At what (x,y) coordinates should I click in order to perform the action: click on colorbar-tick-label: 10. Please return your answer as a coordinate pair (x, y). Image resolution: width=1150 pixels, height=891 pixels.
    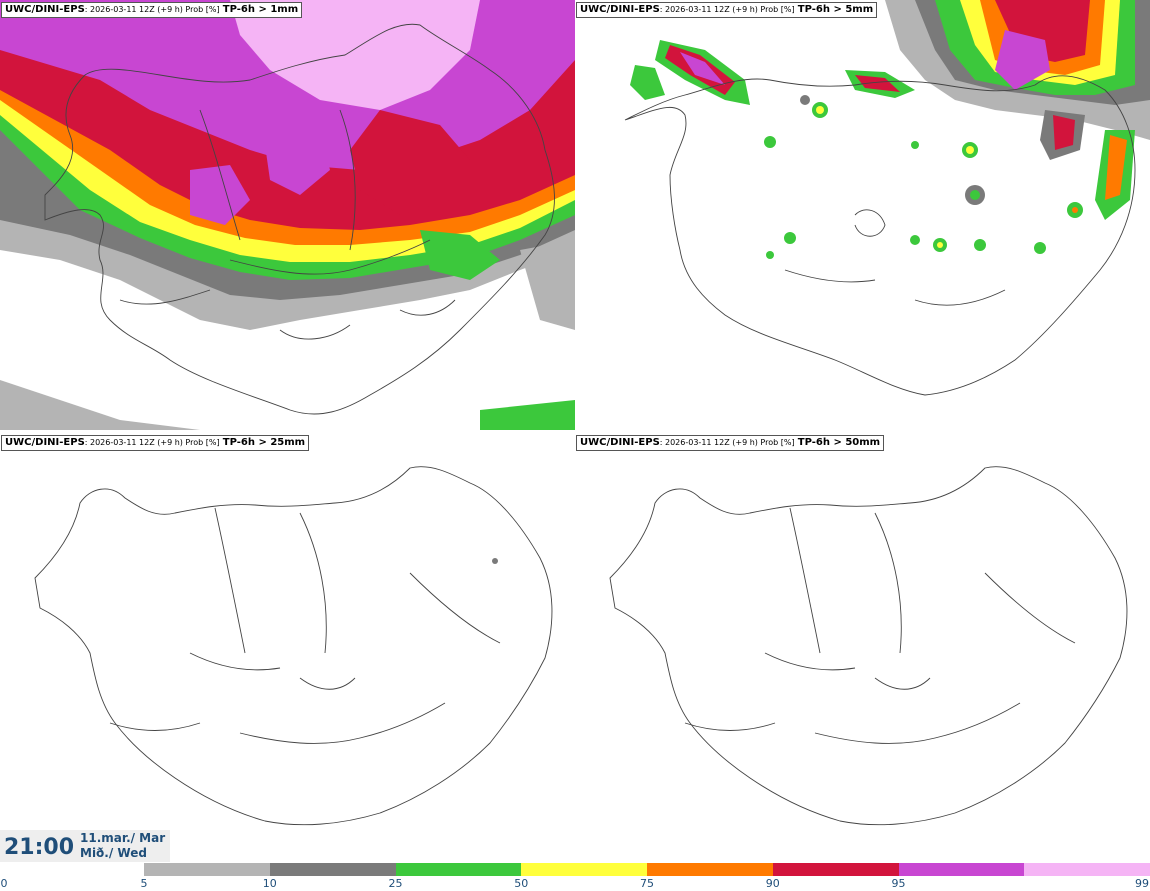
    Looking at the image, I should click on (269, 883).